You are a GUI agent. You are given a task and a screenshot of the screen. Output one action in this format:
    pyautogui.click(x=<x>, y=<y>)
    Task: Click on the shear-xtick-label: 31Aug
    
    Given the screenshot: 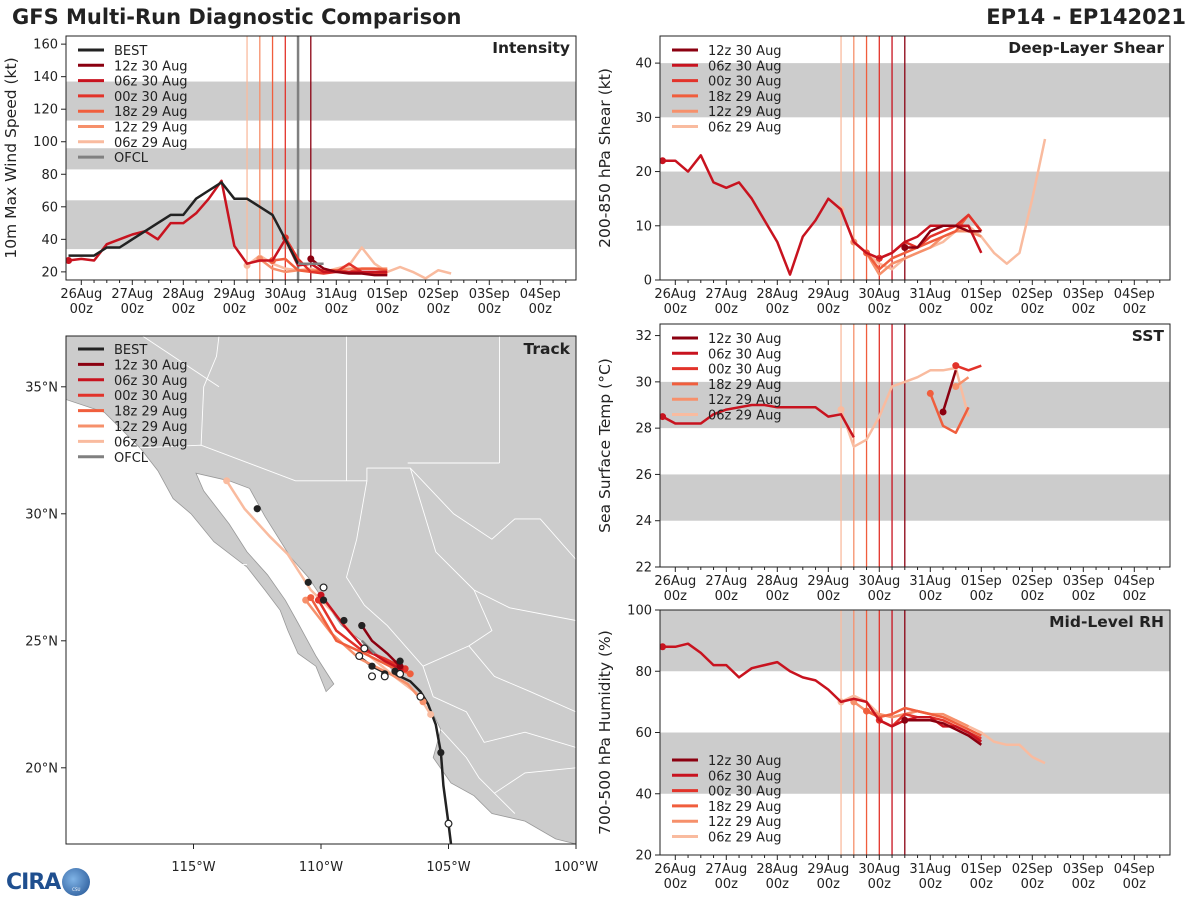 What is the action you would take?
    pyautogui.click(x=930, y=294)
    